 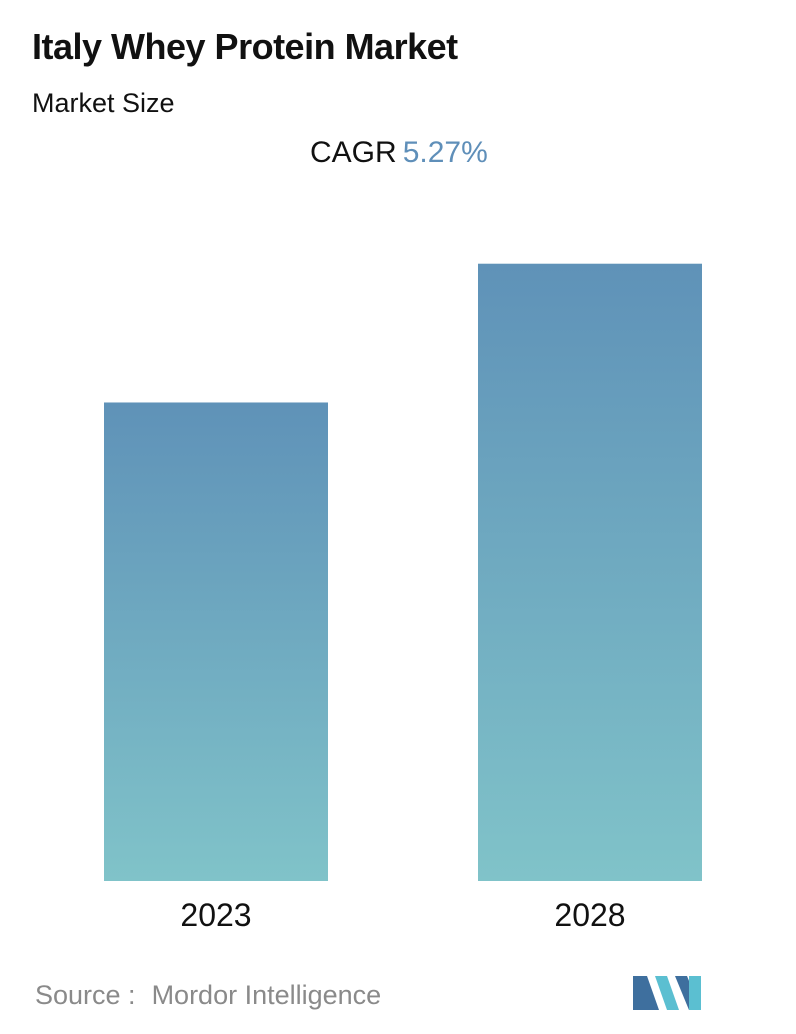 What do you see at coordinates (85, 995) in the screenshot?
I see `source-label: Source :` at bounding box center [85, 995].